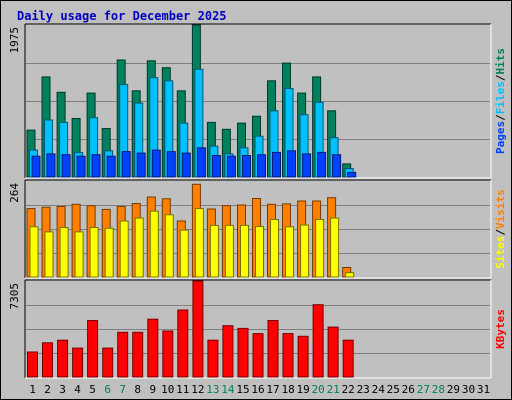  What do you see at coordinates (379, 389) in the screenshot?
I see `x-tick-day-24: 24` at bounding box center [379, 389].